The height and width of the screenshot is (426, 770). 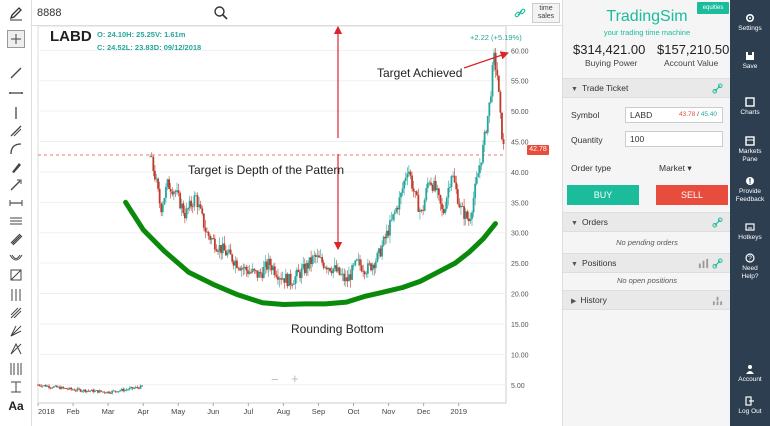 What do you see at coordinates (674, 115) in the screenshot?
I see `symbol-field: LABD` at bounding box center [674, 115].